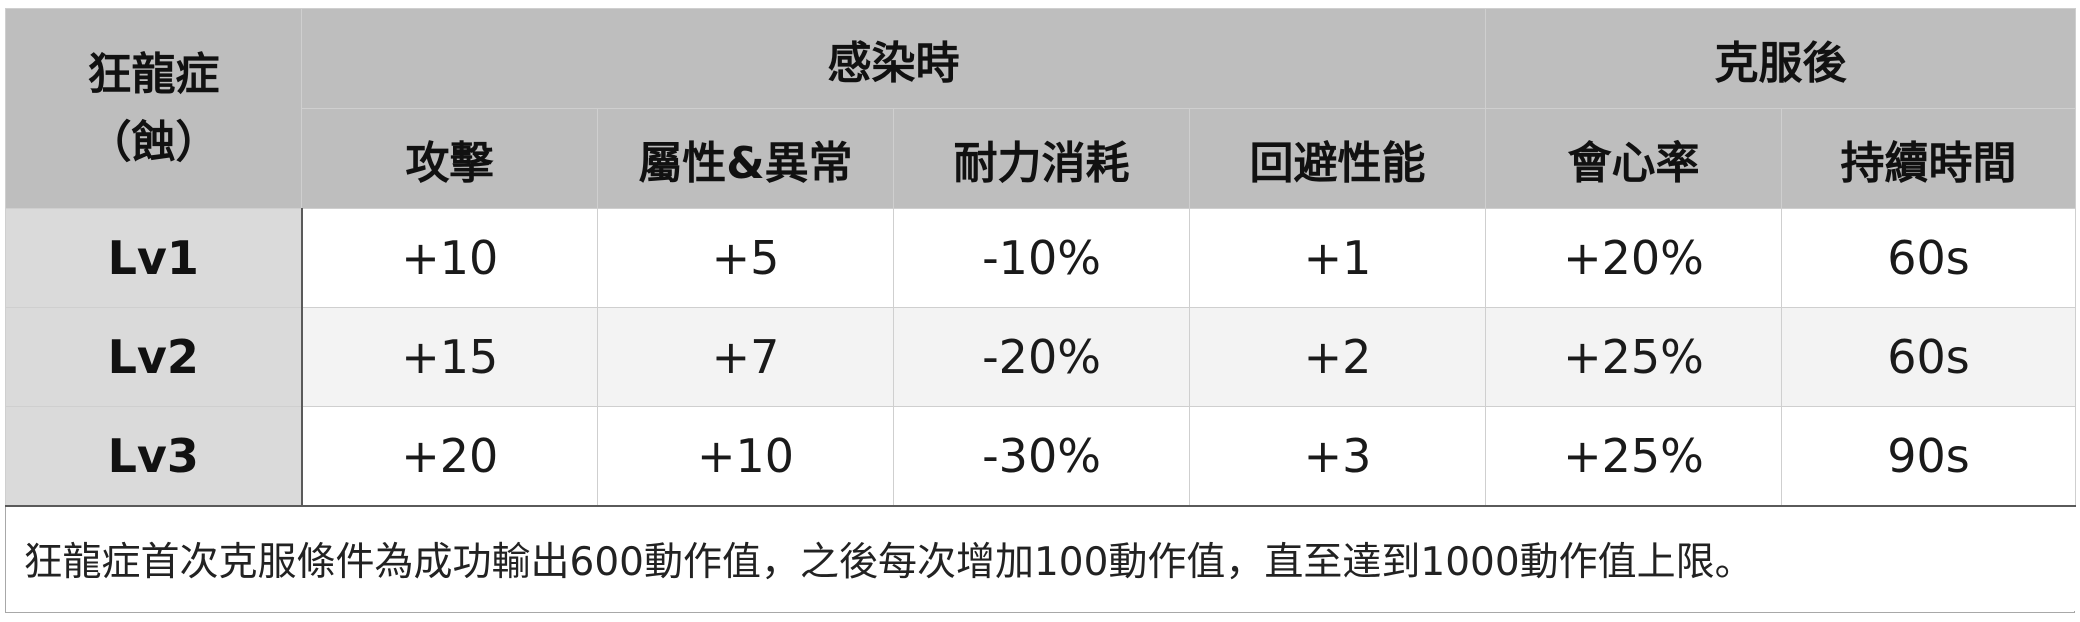 The width and height of the screenshot is (2080, 622). What do you see at coordinates (449, 158) in the screenshot?
I see `col-header-attack: 攻擊` at bounding box center [449, 158].